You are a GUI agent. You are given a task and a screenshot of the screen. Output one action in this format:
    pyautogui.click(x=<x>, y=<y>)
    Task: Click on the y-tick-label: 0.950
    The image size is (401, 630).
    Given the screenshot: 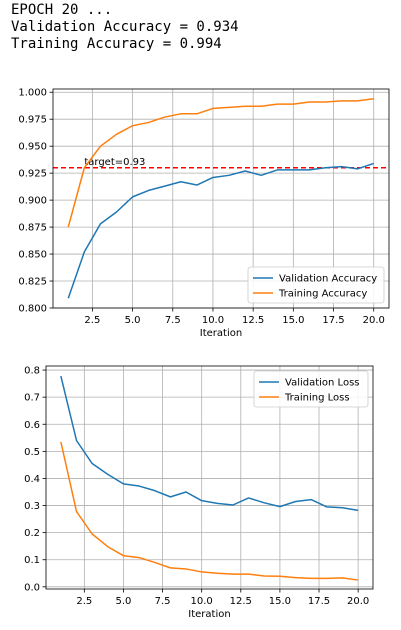 What is the action you would take?
    pyautogui.click(x=32, y=147)
    